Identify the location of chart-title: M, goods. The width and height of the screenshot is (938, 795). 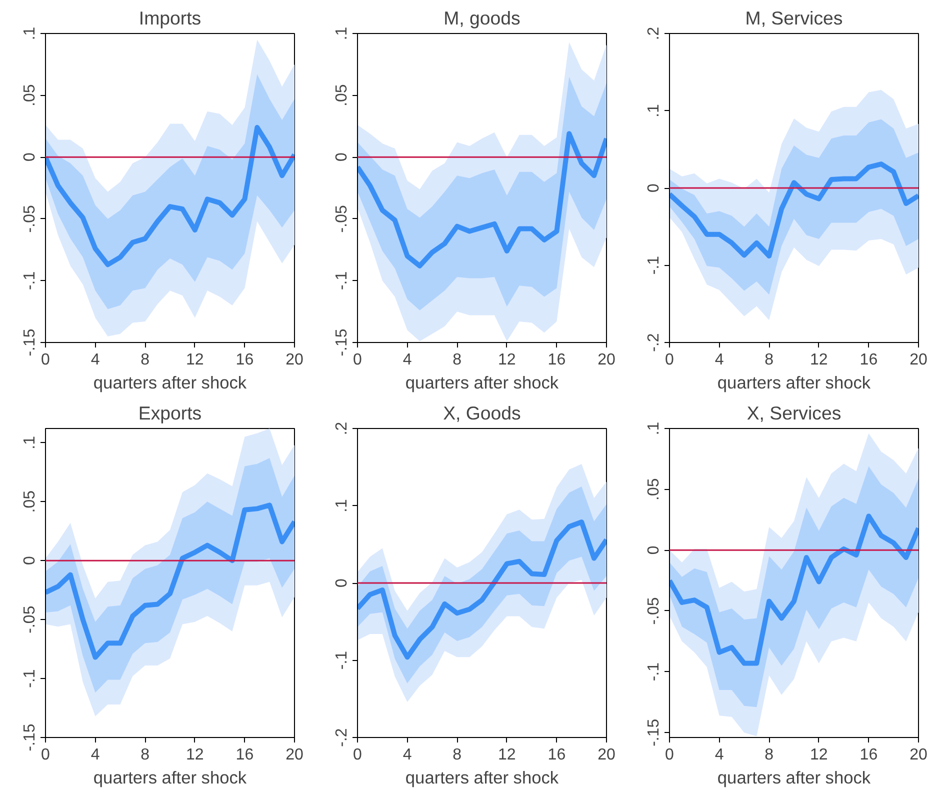
(482, 18).